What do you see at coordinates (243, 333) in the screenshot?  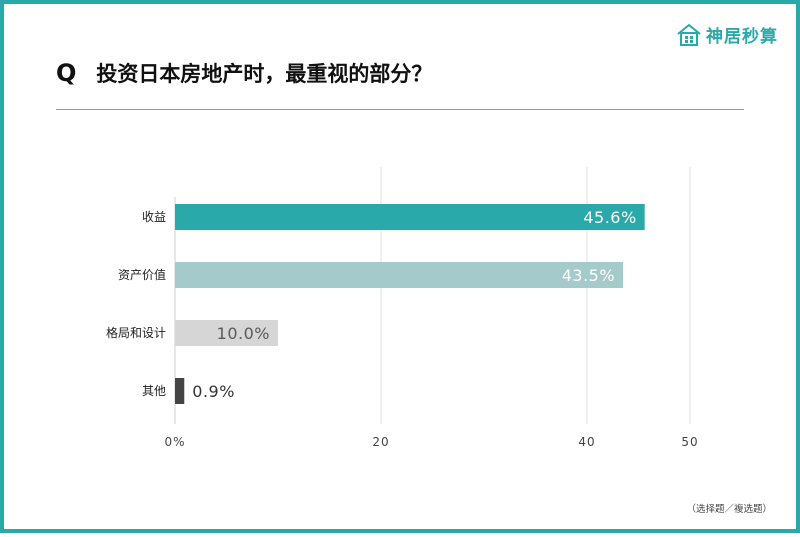 I see `bar-value-label: 10.0%` at bounding box center [243, 333].